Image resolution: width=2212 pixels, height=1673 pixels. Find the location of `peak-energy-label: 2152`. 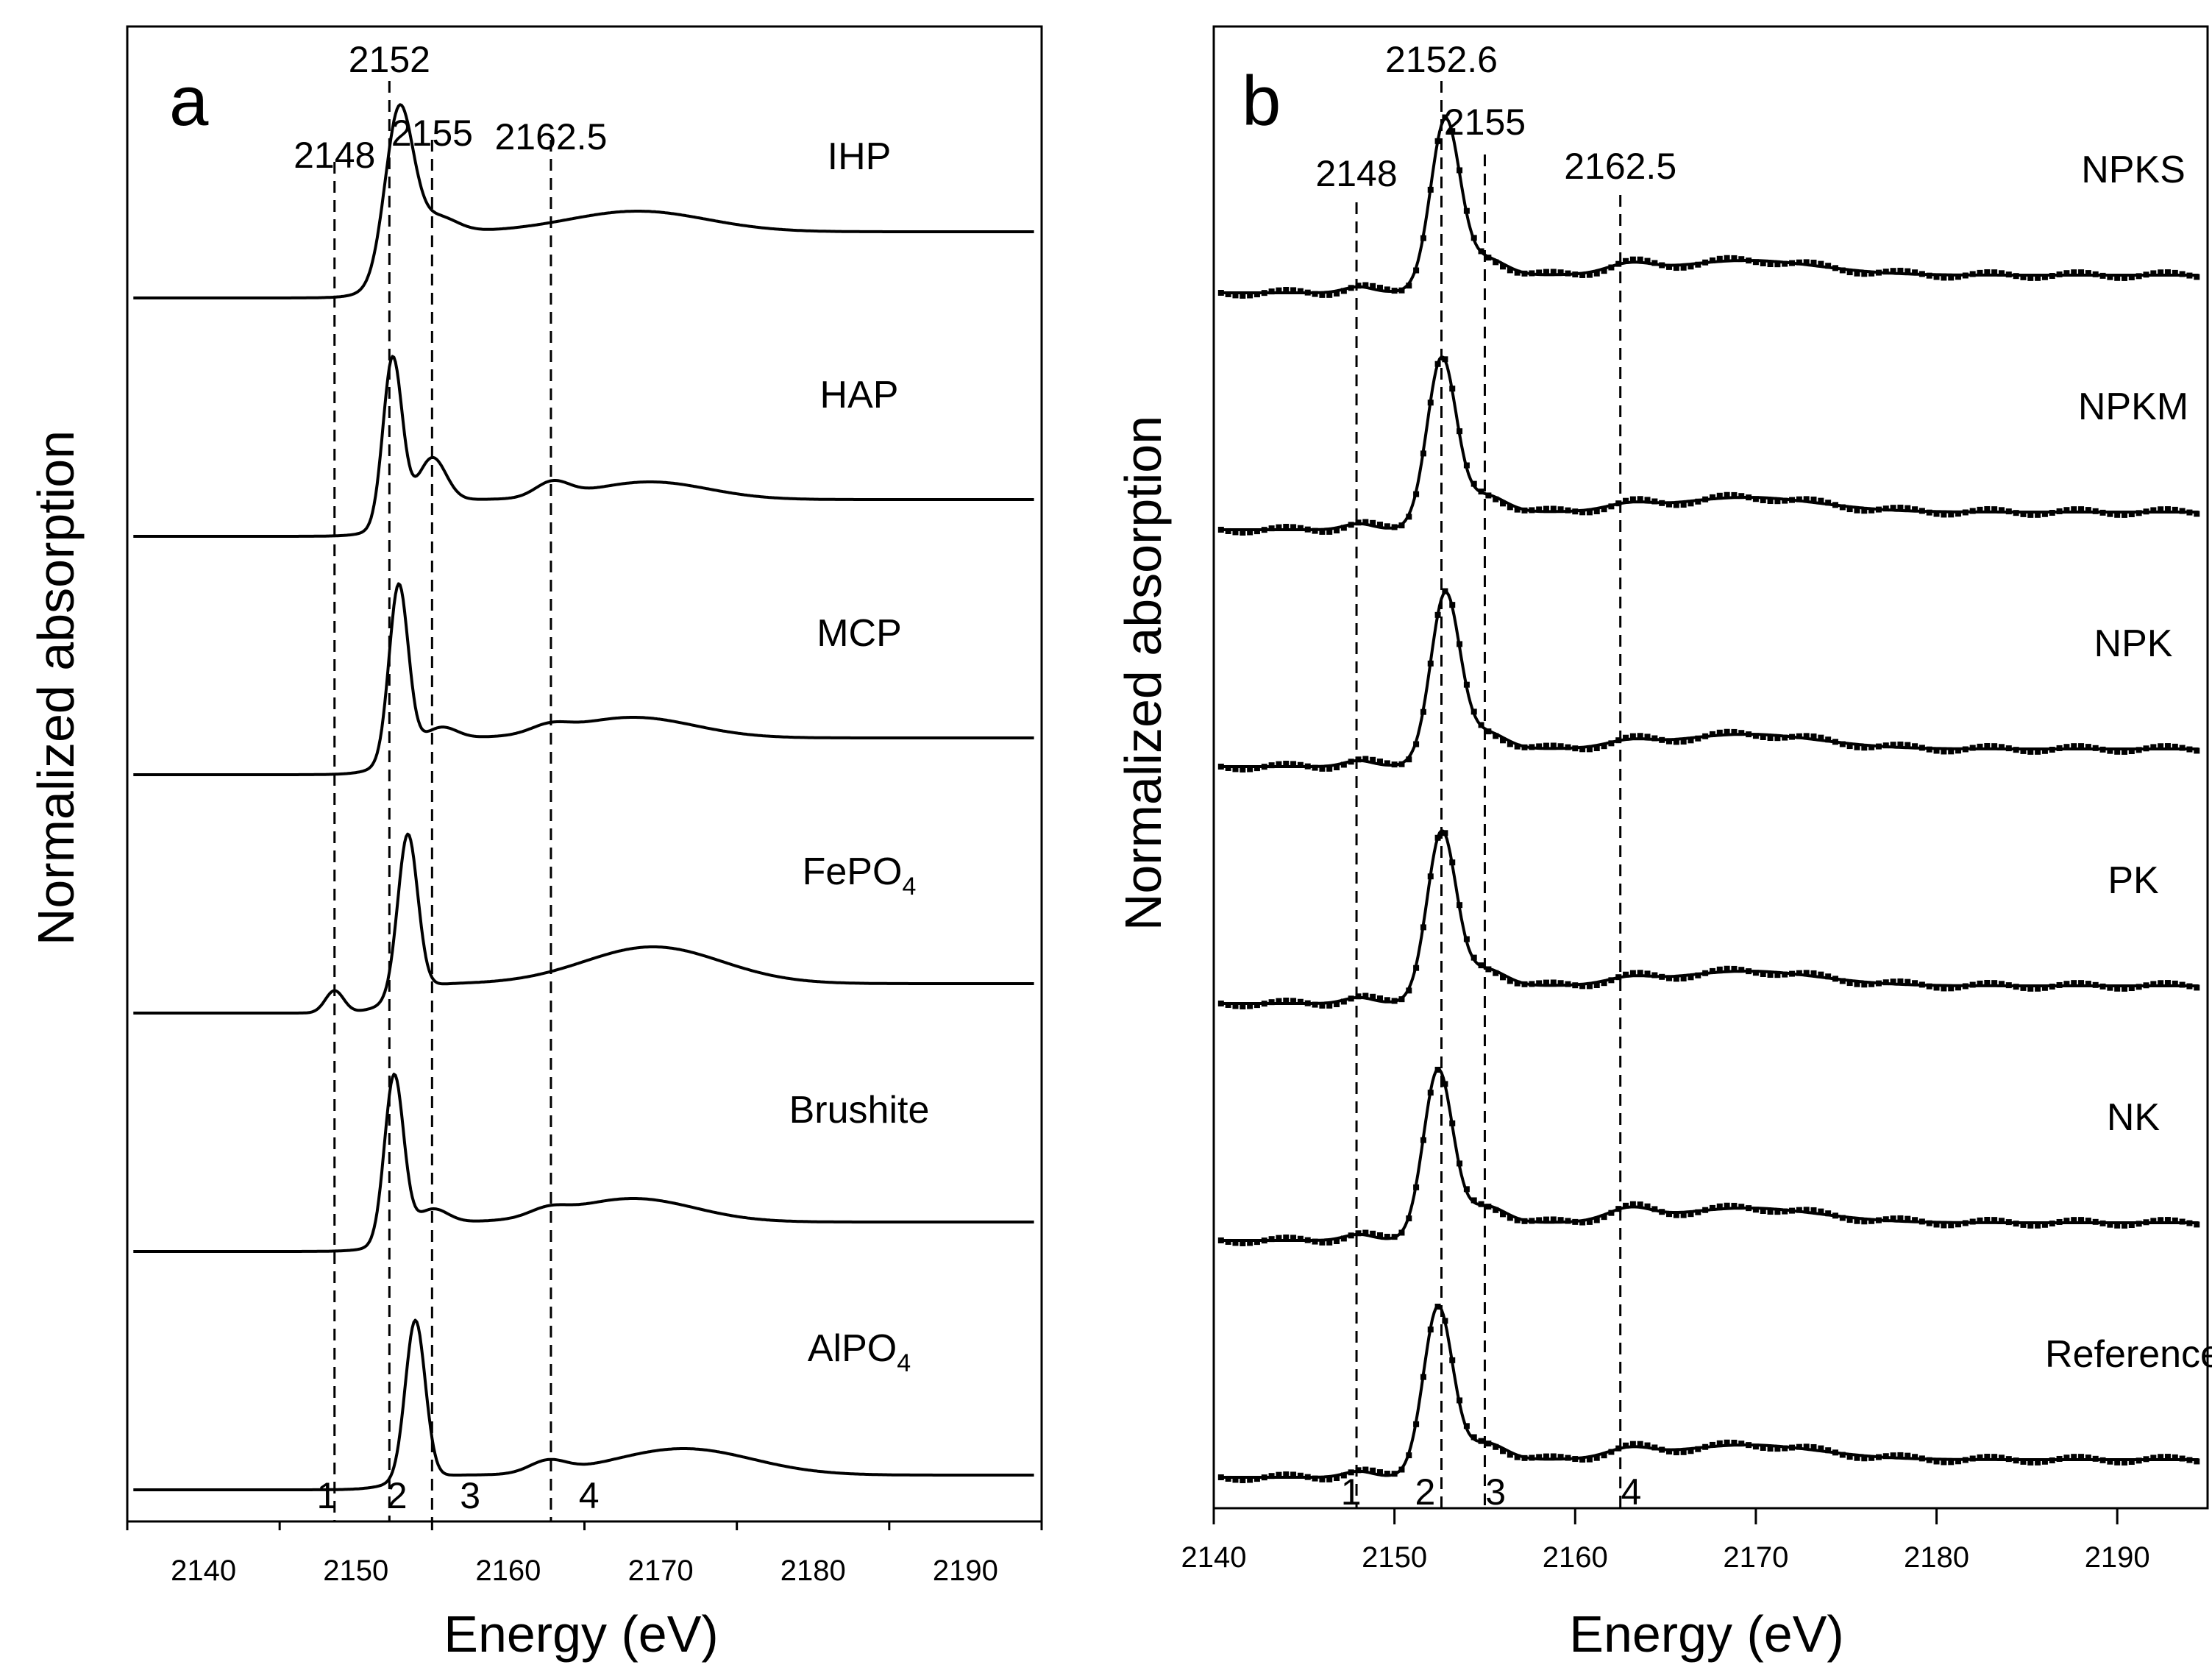

peak-energy-label: 2152 is located at coordinates (389, 60).